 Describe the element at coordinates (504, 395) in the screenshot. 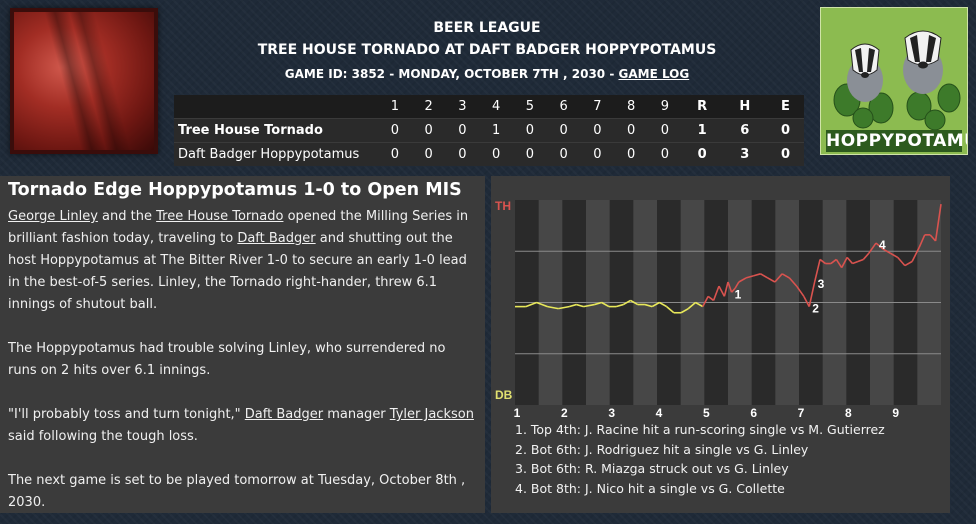

I see `home-axis-label: DB` at that location.